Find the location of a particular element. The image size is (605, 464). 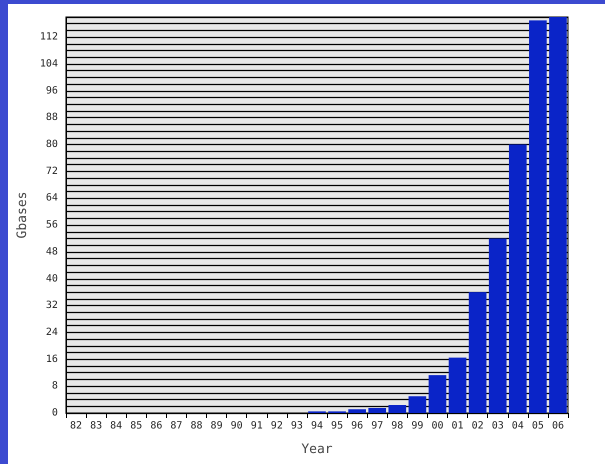

x-tick-label: 83 is located at coordinates (96, 426).